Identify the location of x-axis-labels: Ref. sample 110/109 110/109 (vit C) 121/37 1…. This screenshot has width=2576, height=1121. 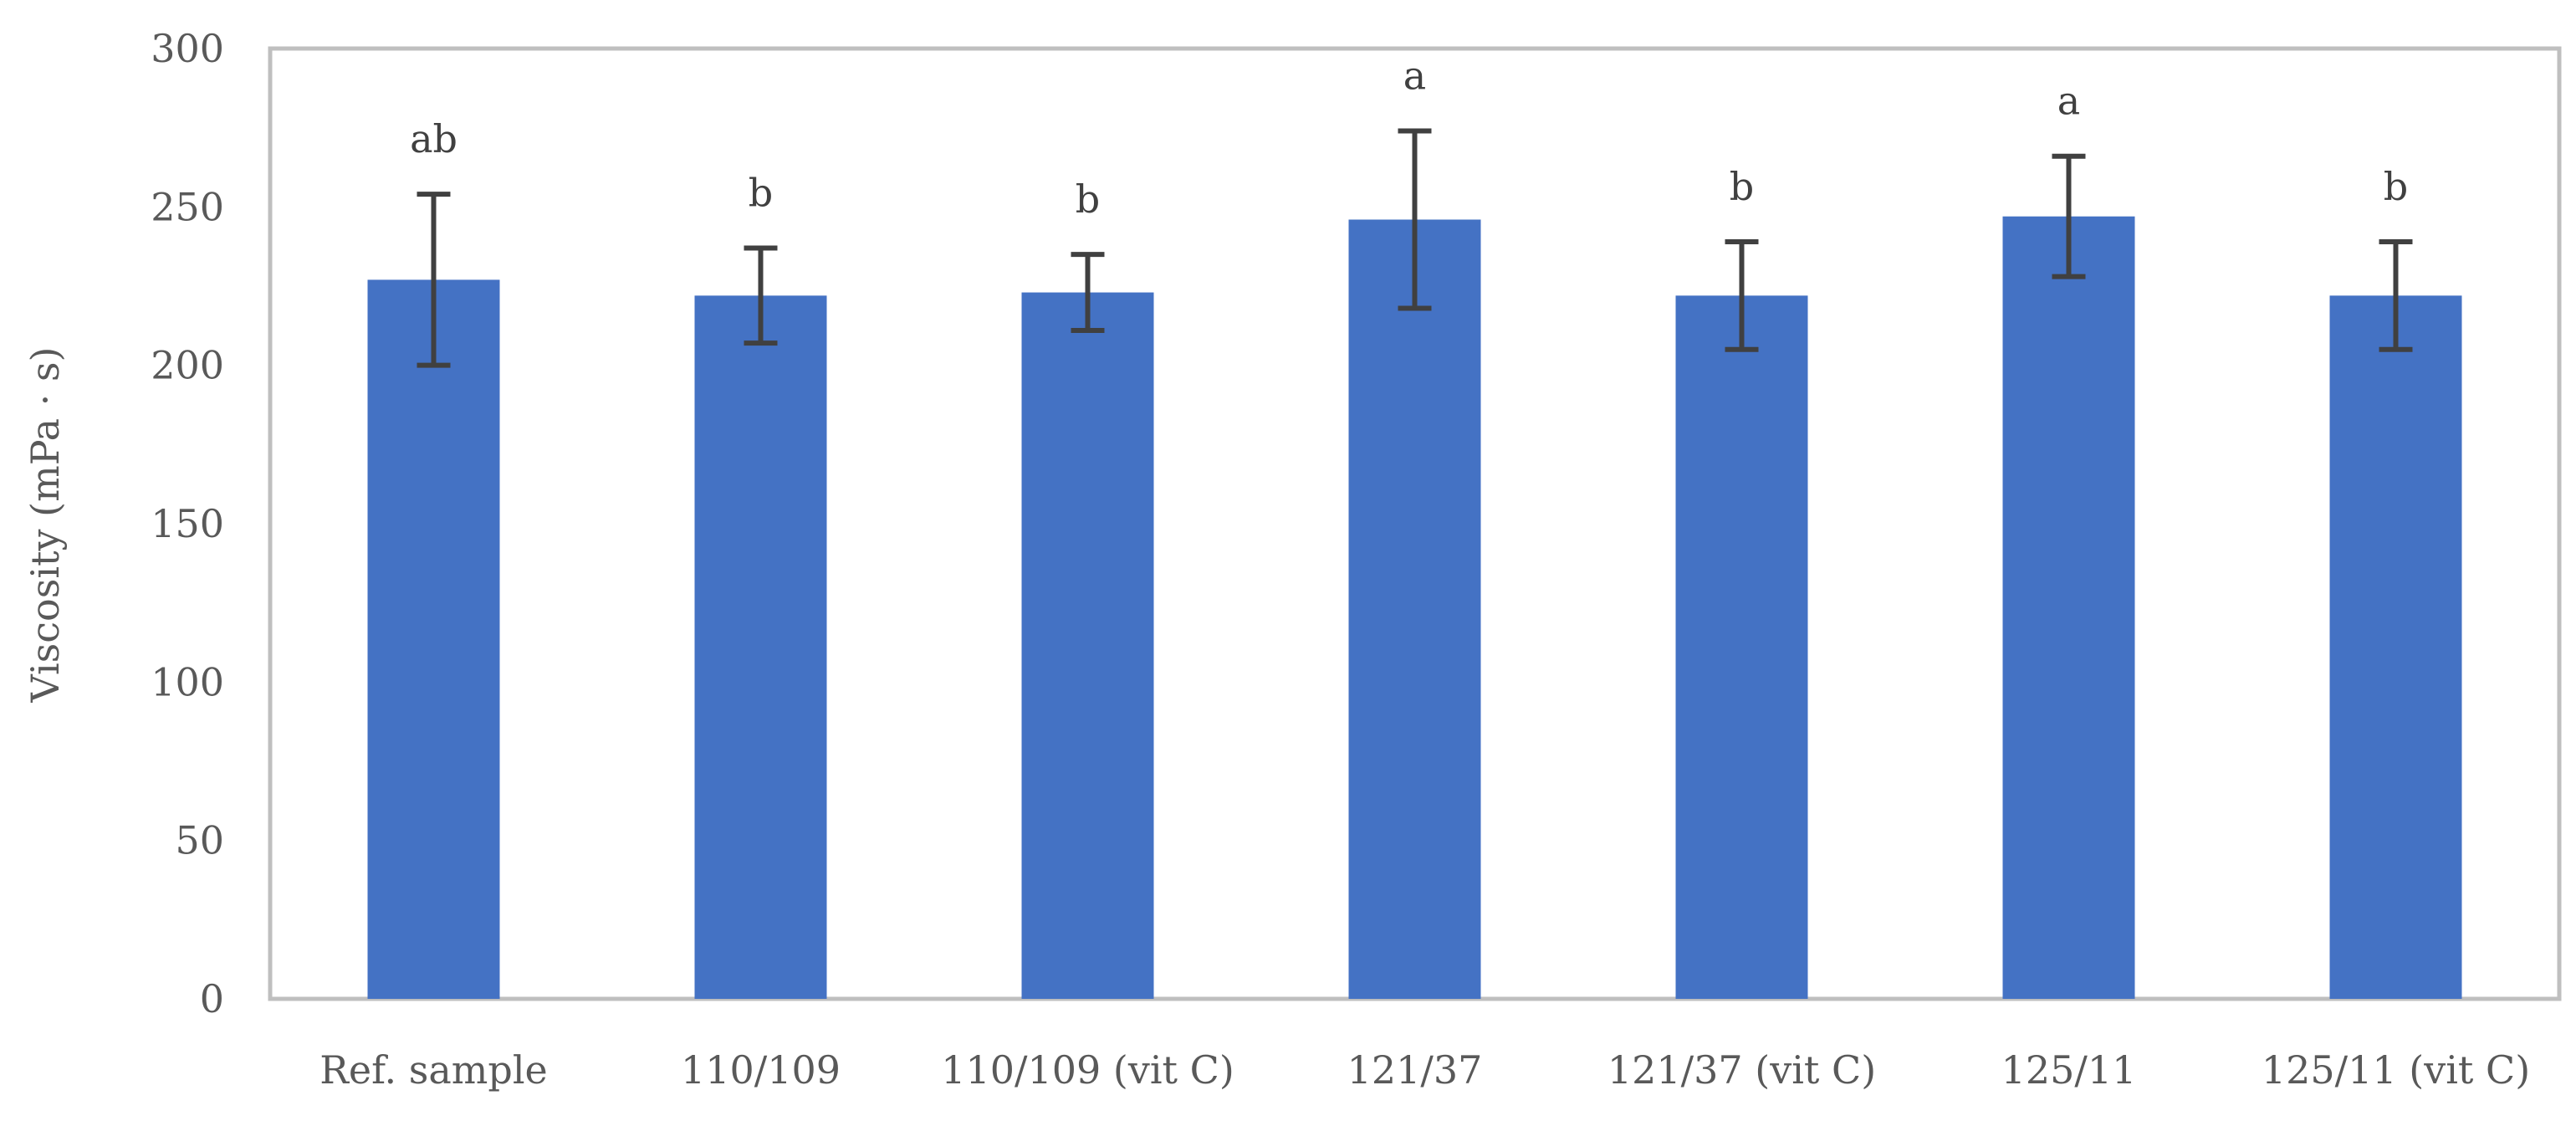
(1424, 1070).